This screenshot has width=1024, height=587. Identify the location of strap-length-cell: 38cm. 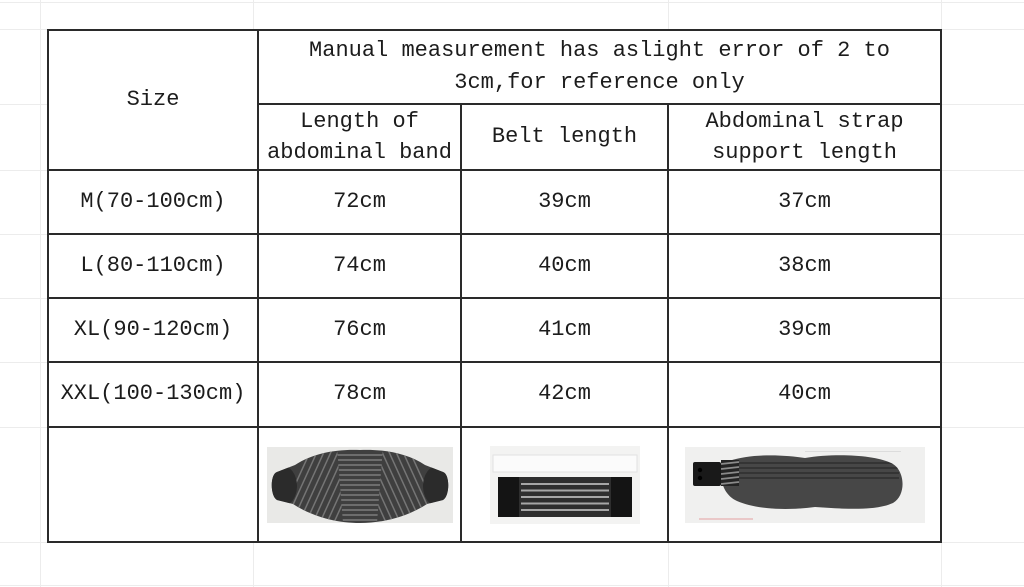
(804, 266).